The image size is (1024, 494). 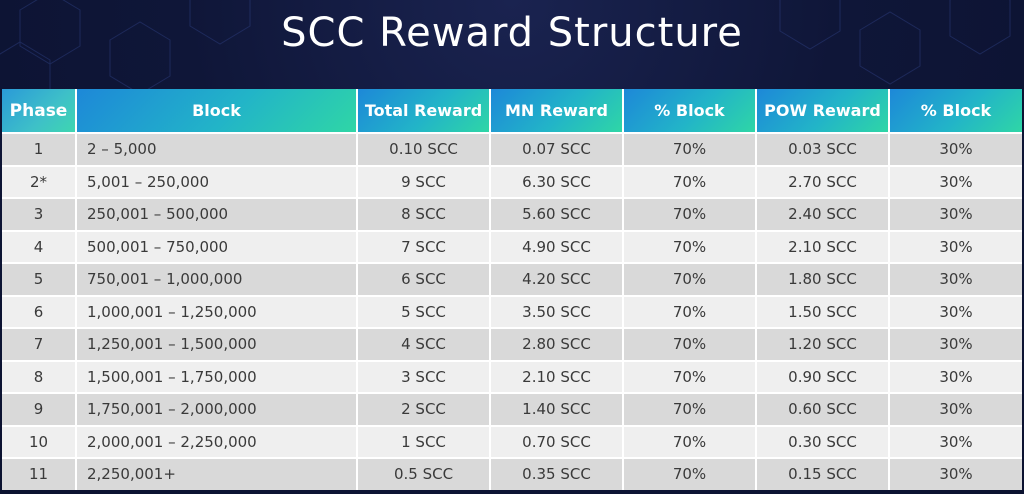 What do you see at coordinates (217, 181) in the screenshot?
I see `cell-block: 5,001 – 250,000` at bounding box center [217, 181].